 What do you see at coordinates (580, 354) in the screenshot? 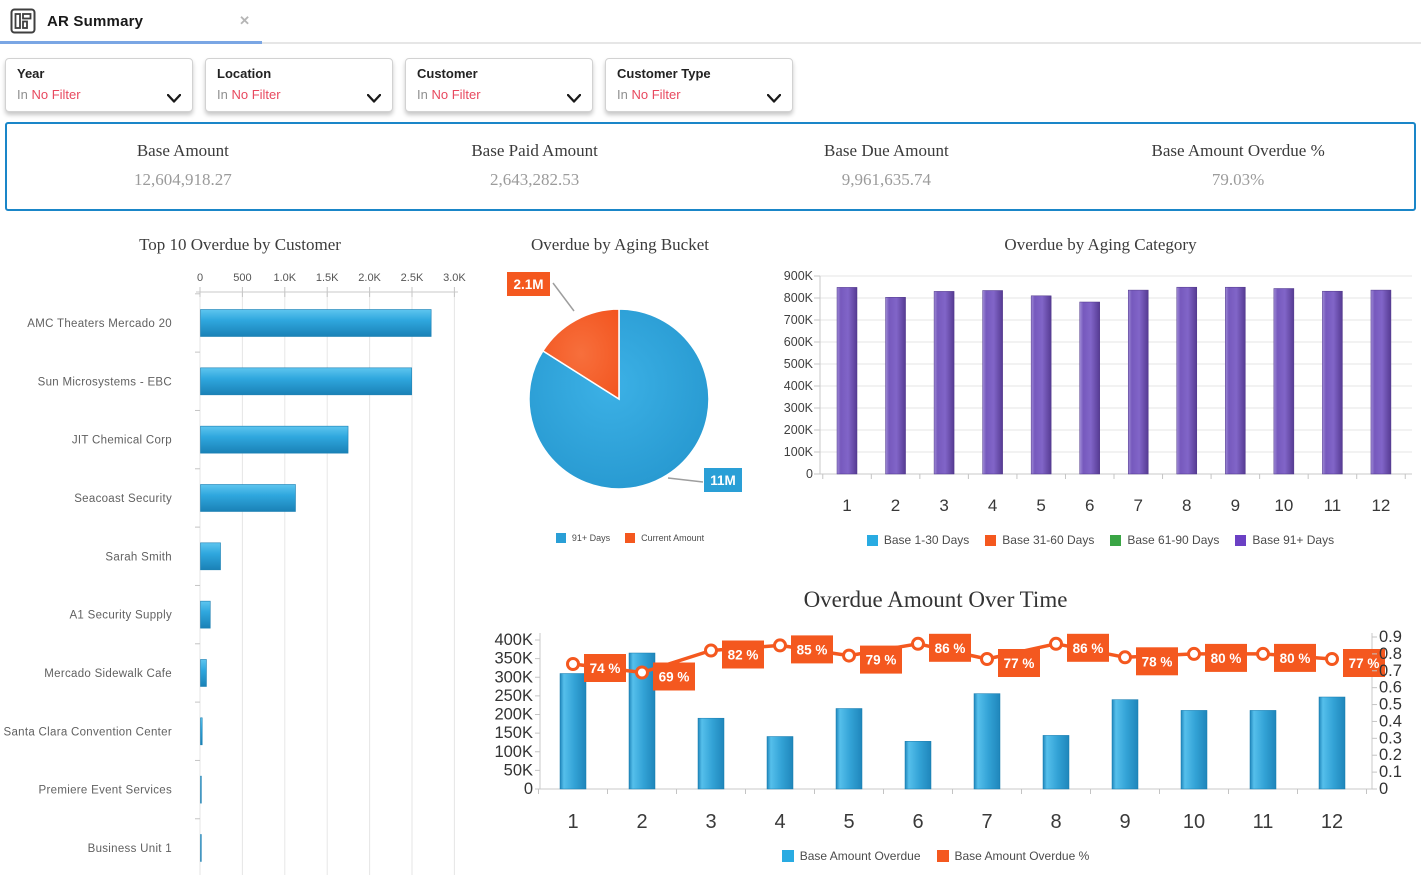
I see `pie-slice-current-amount` at bounding box center [580, 354].